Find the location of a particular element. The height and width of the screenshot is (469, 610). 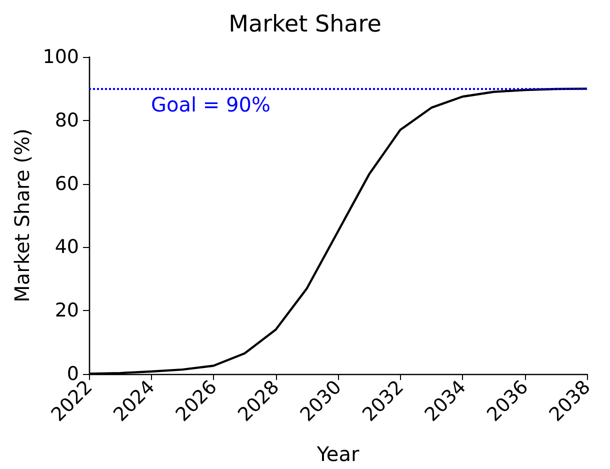

chart-title: Market Share is located at coordinates (305, 25).